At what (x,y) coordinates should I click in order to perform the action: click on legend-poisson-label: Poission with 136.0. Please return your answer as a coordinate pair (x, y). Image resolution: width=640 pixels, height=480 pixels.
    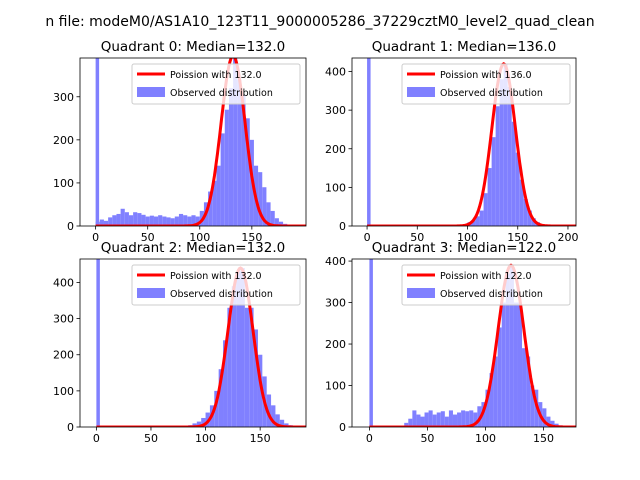
    Looking at the image, I should click on (486, 75).